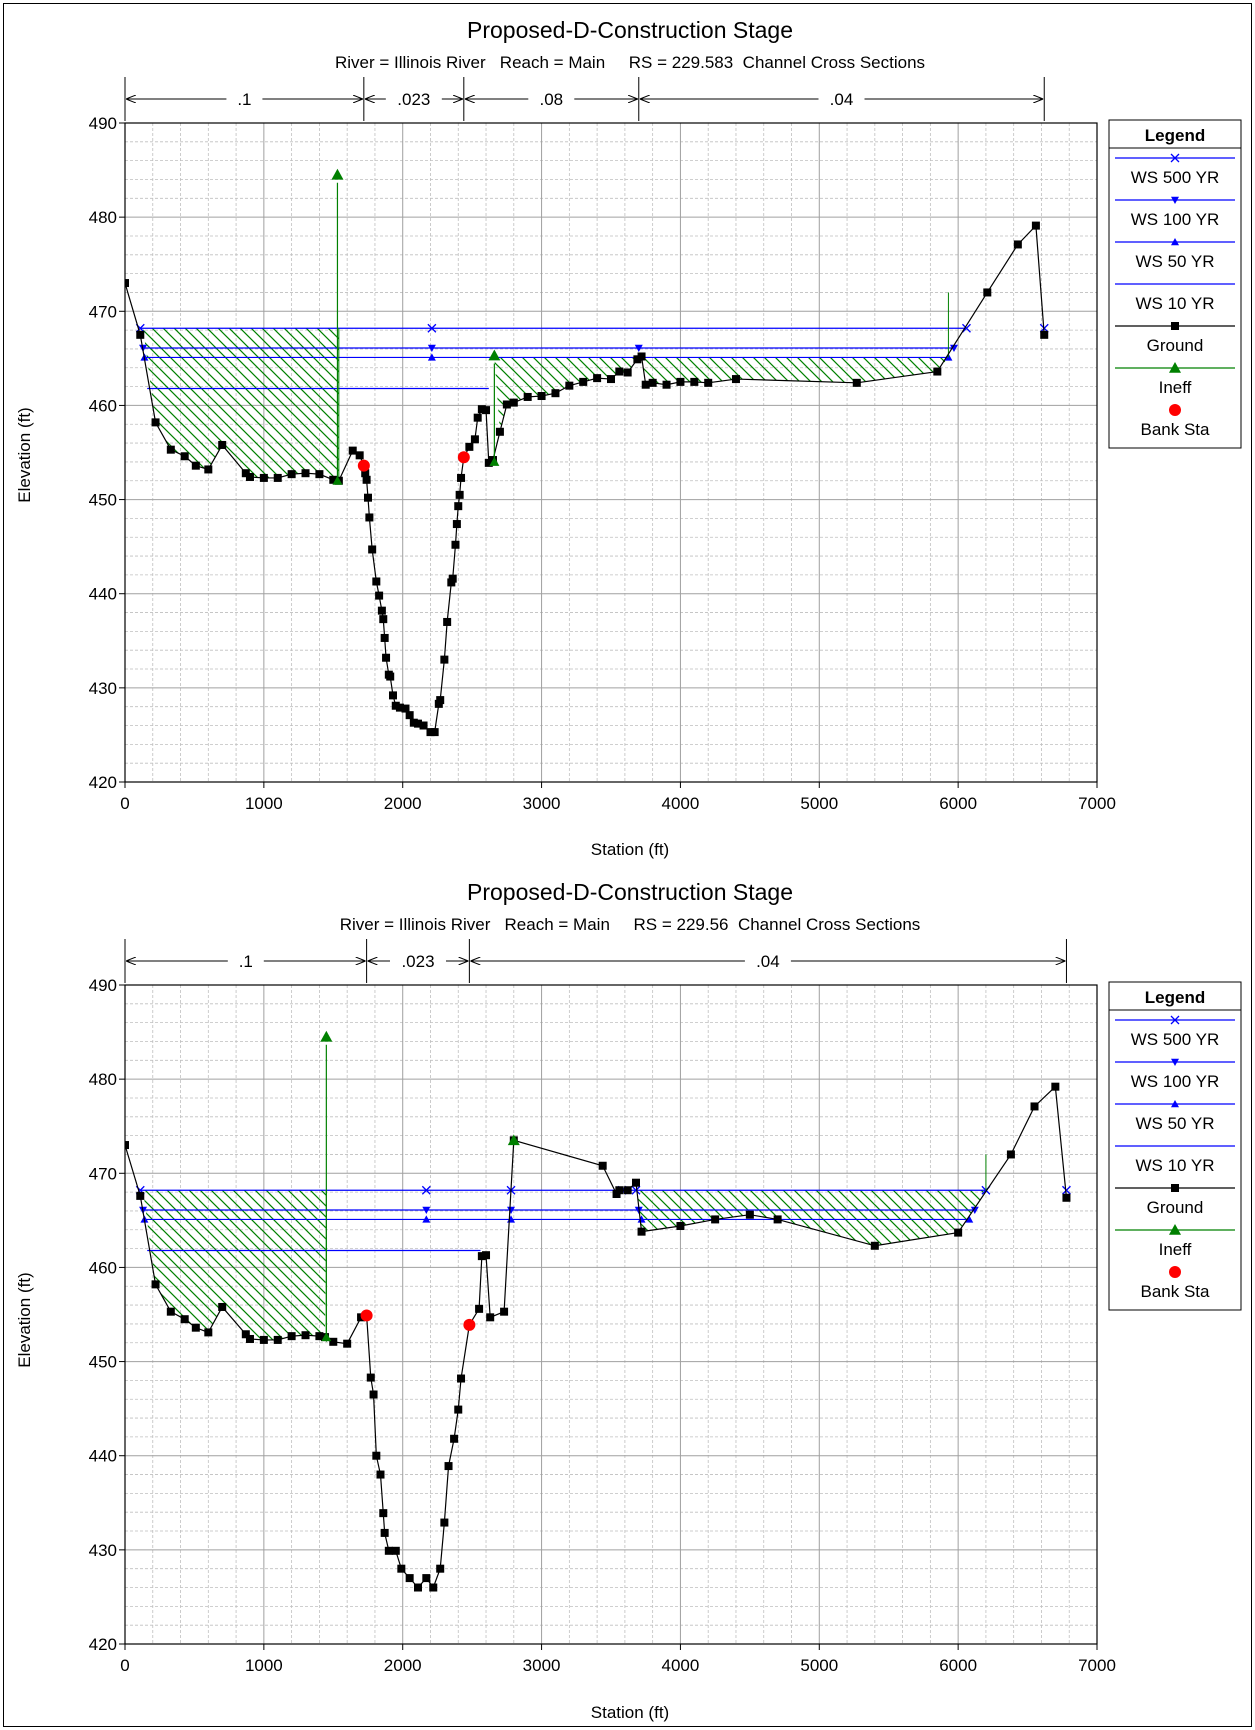  Describe the element at coordinates (1175, 135) in the screenshot. I see `legend-title: Legend` at that location.